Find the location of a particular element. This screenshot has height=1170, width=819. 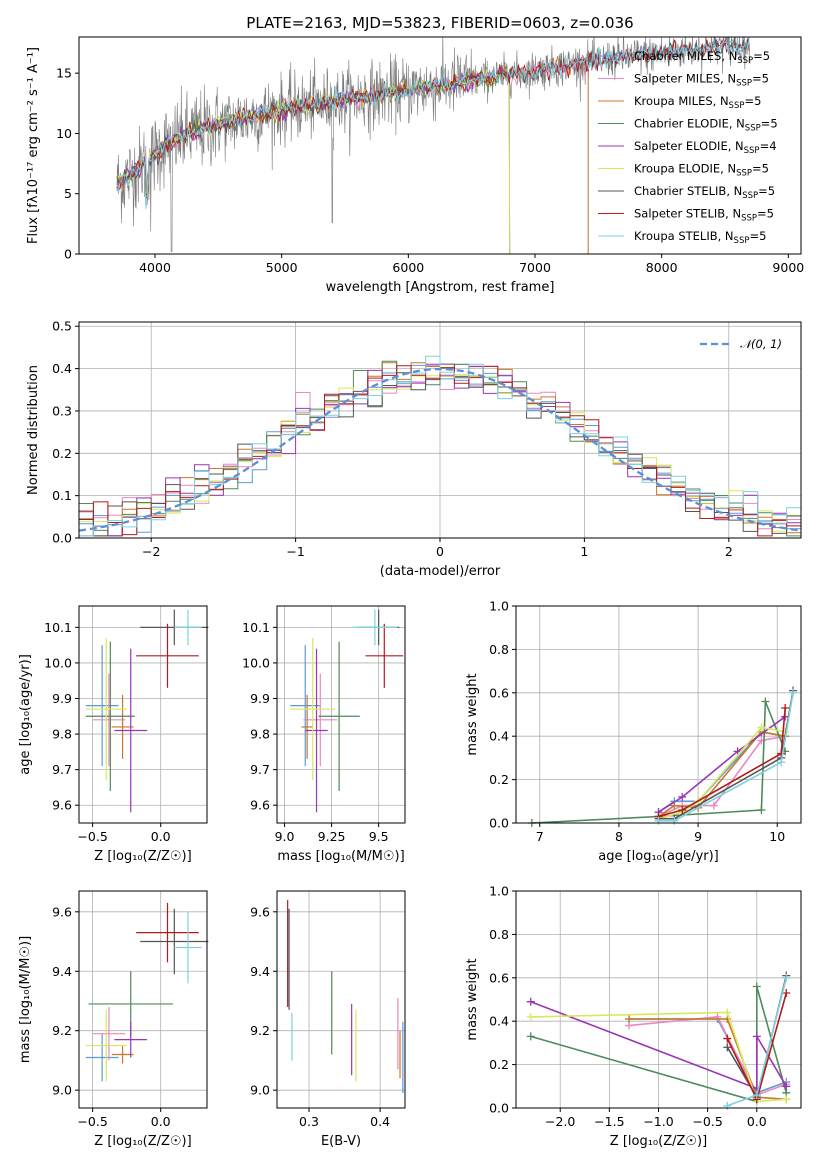

legend-label-salpeter_elodie: Salpeter ELODIE, NSSP=4 is located at coordinates (705, 147).